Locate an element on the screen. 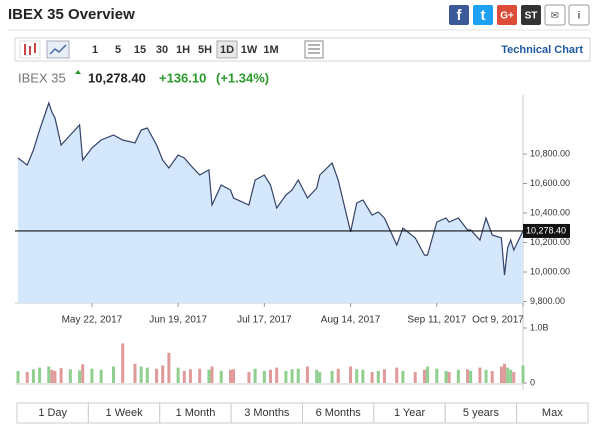  x-tick-label: Oct 9, 2017 is located at coordinates (498, 320).